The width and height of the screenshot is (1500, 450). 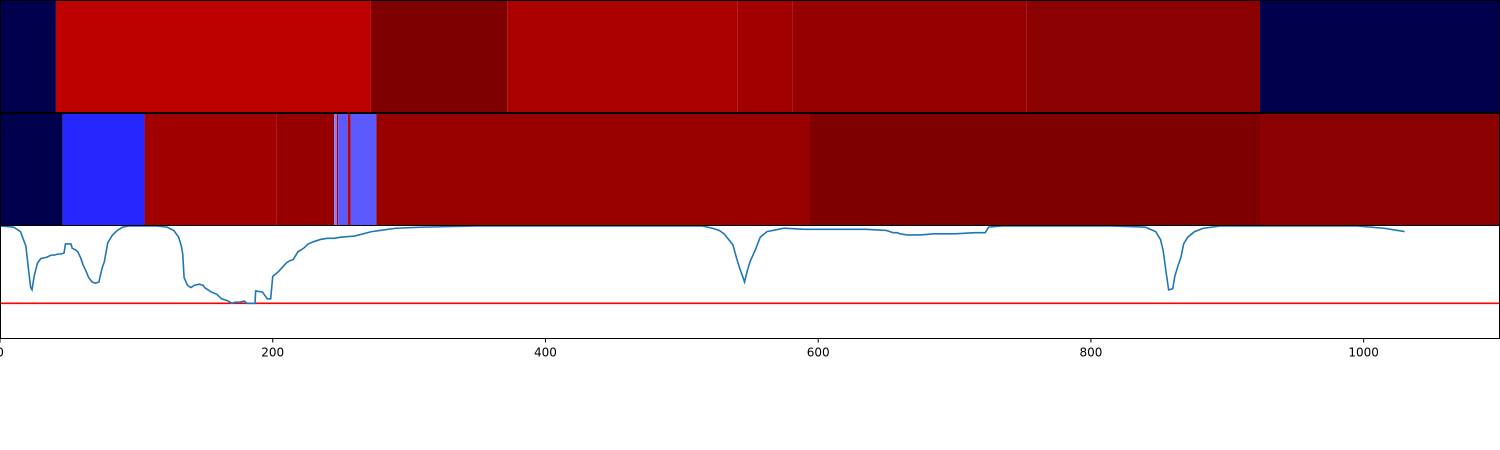 I want to click on x-tick-label-5: 800, so click(x=1090, y=353).